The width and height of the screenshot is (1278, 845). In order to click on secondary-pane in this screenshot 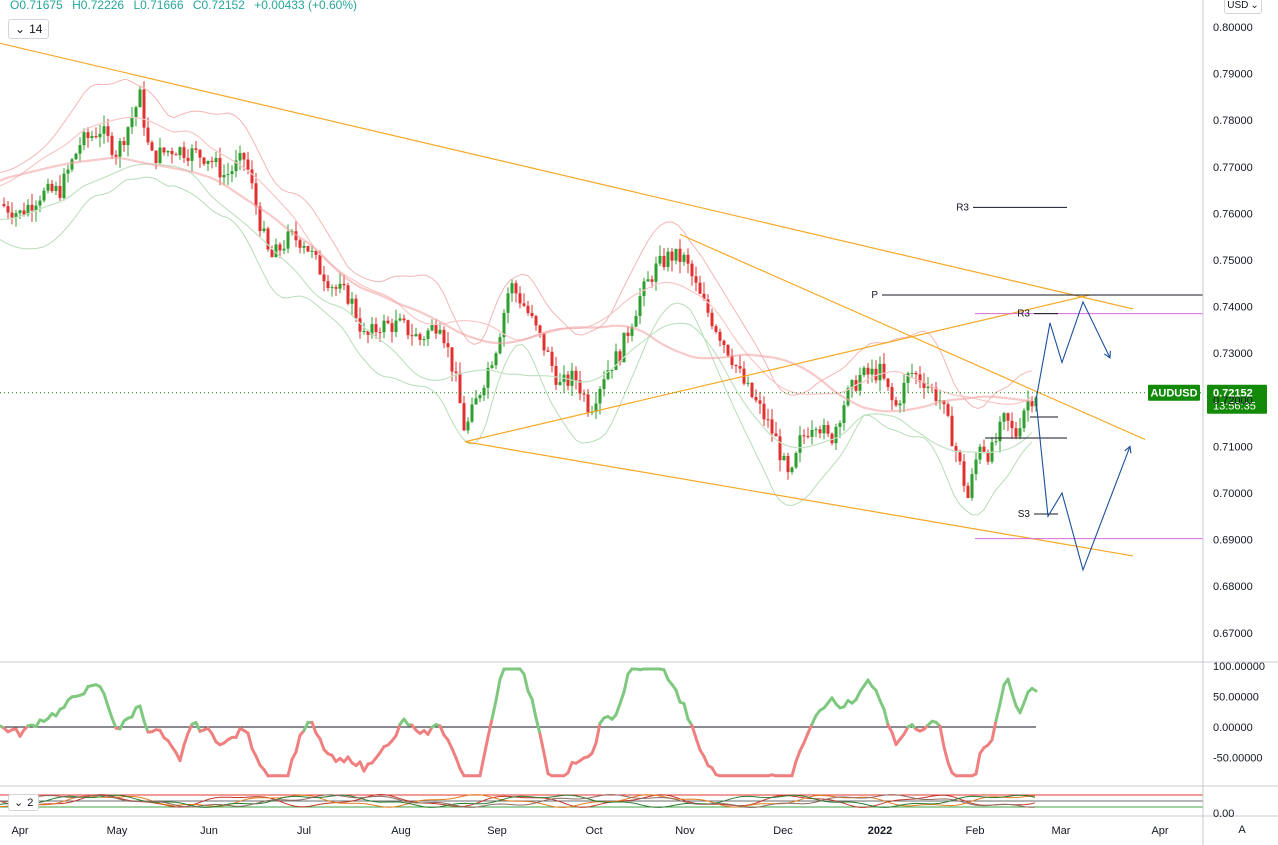, I will do `click(601, 801)`.